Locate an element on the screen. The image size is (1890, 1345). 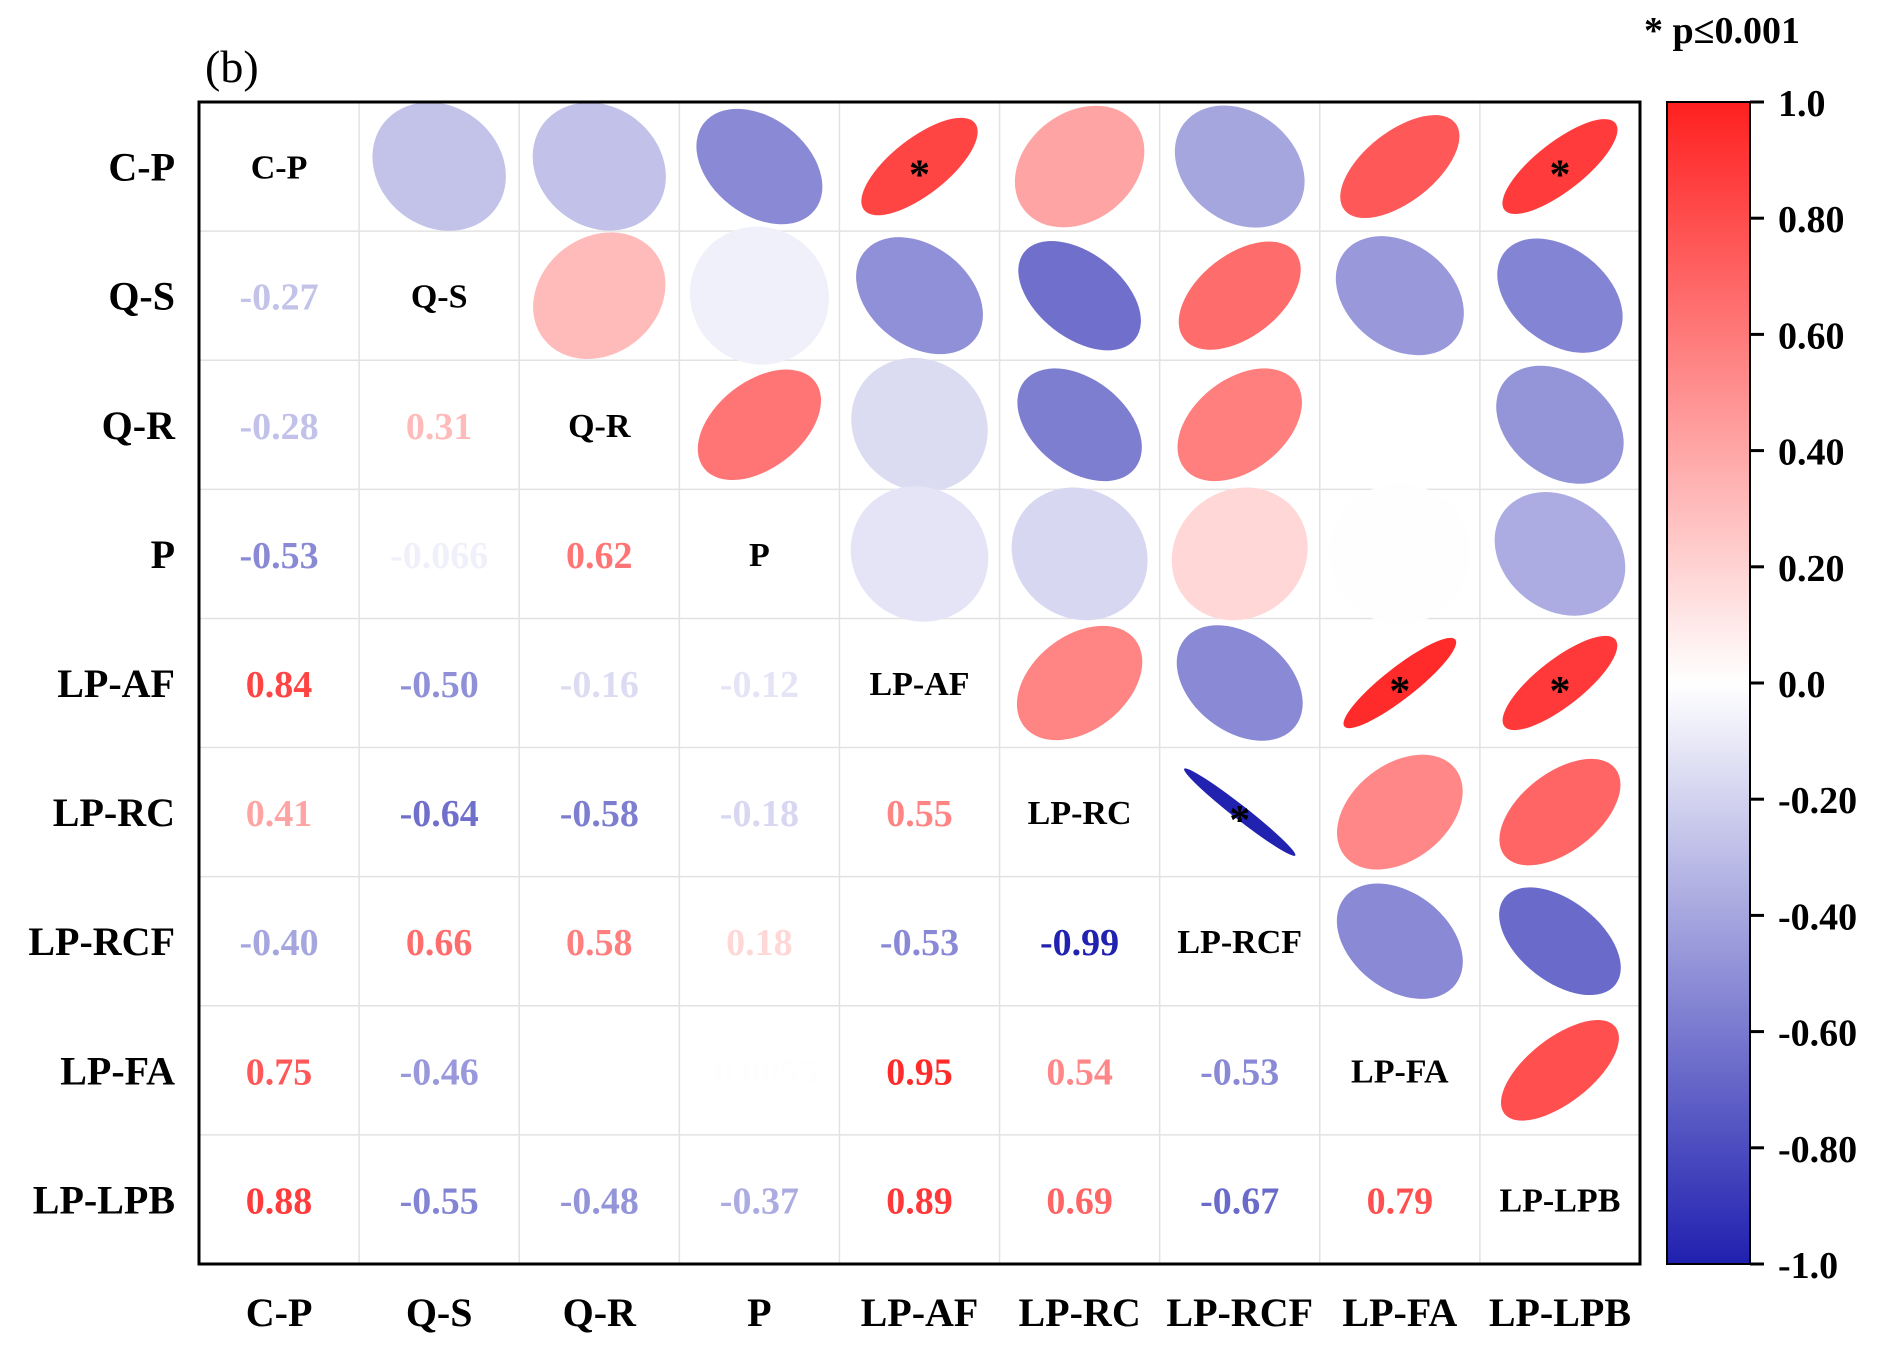
column-label: Q-R is located at coordinates (600, 1312).